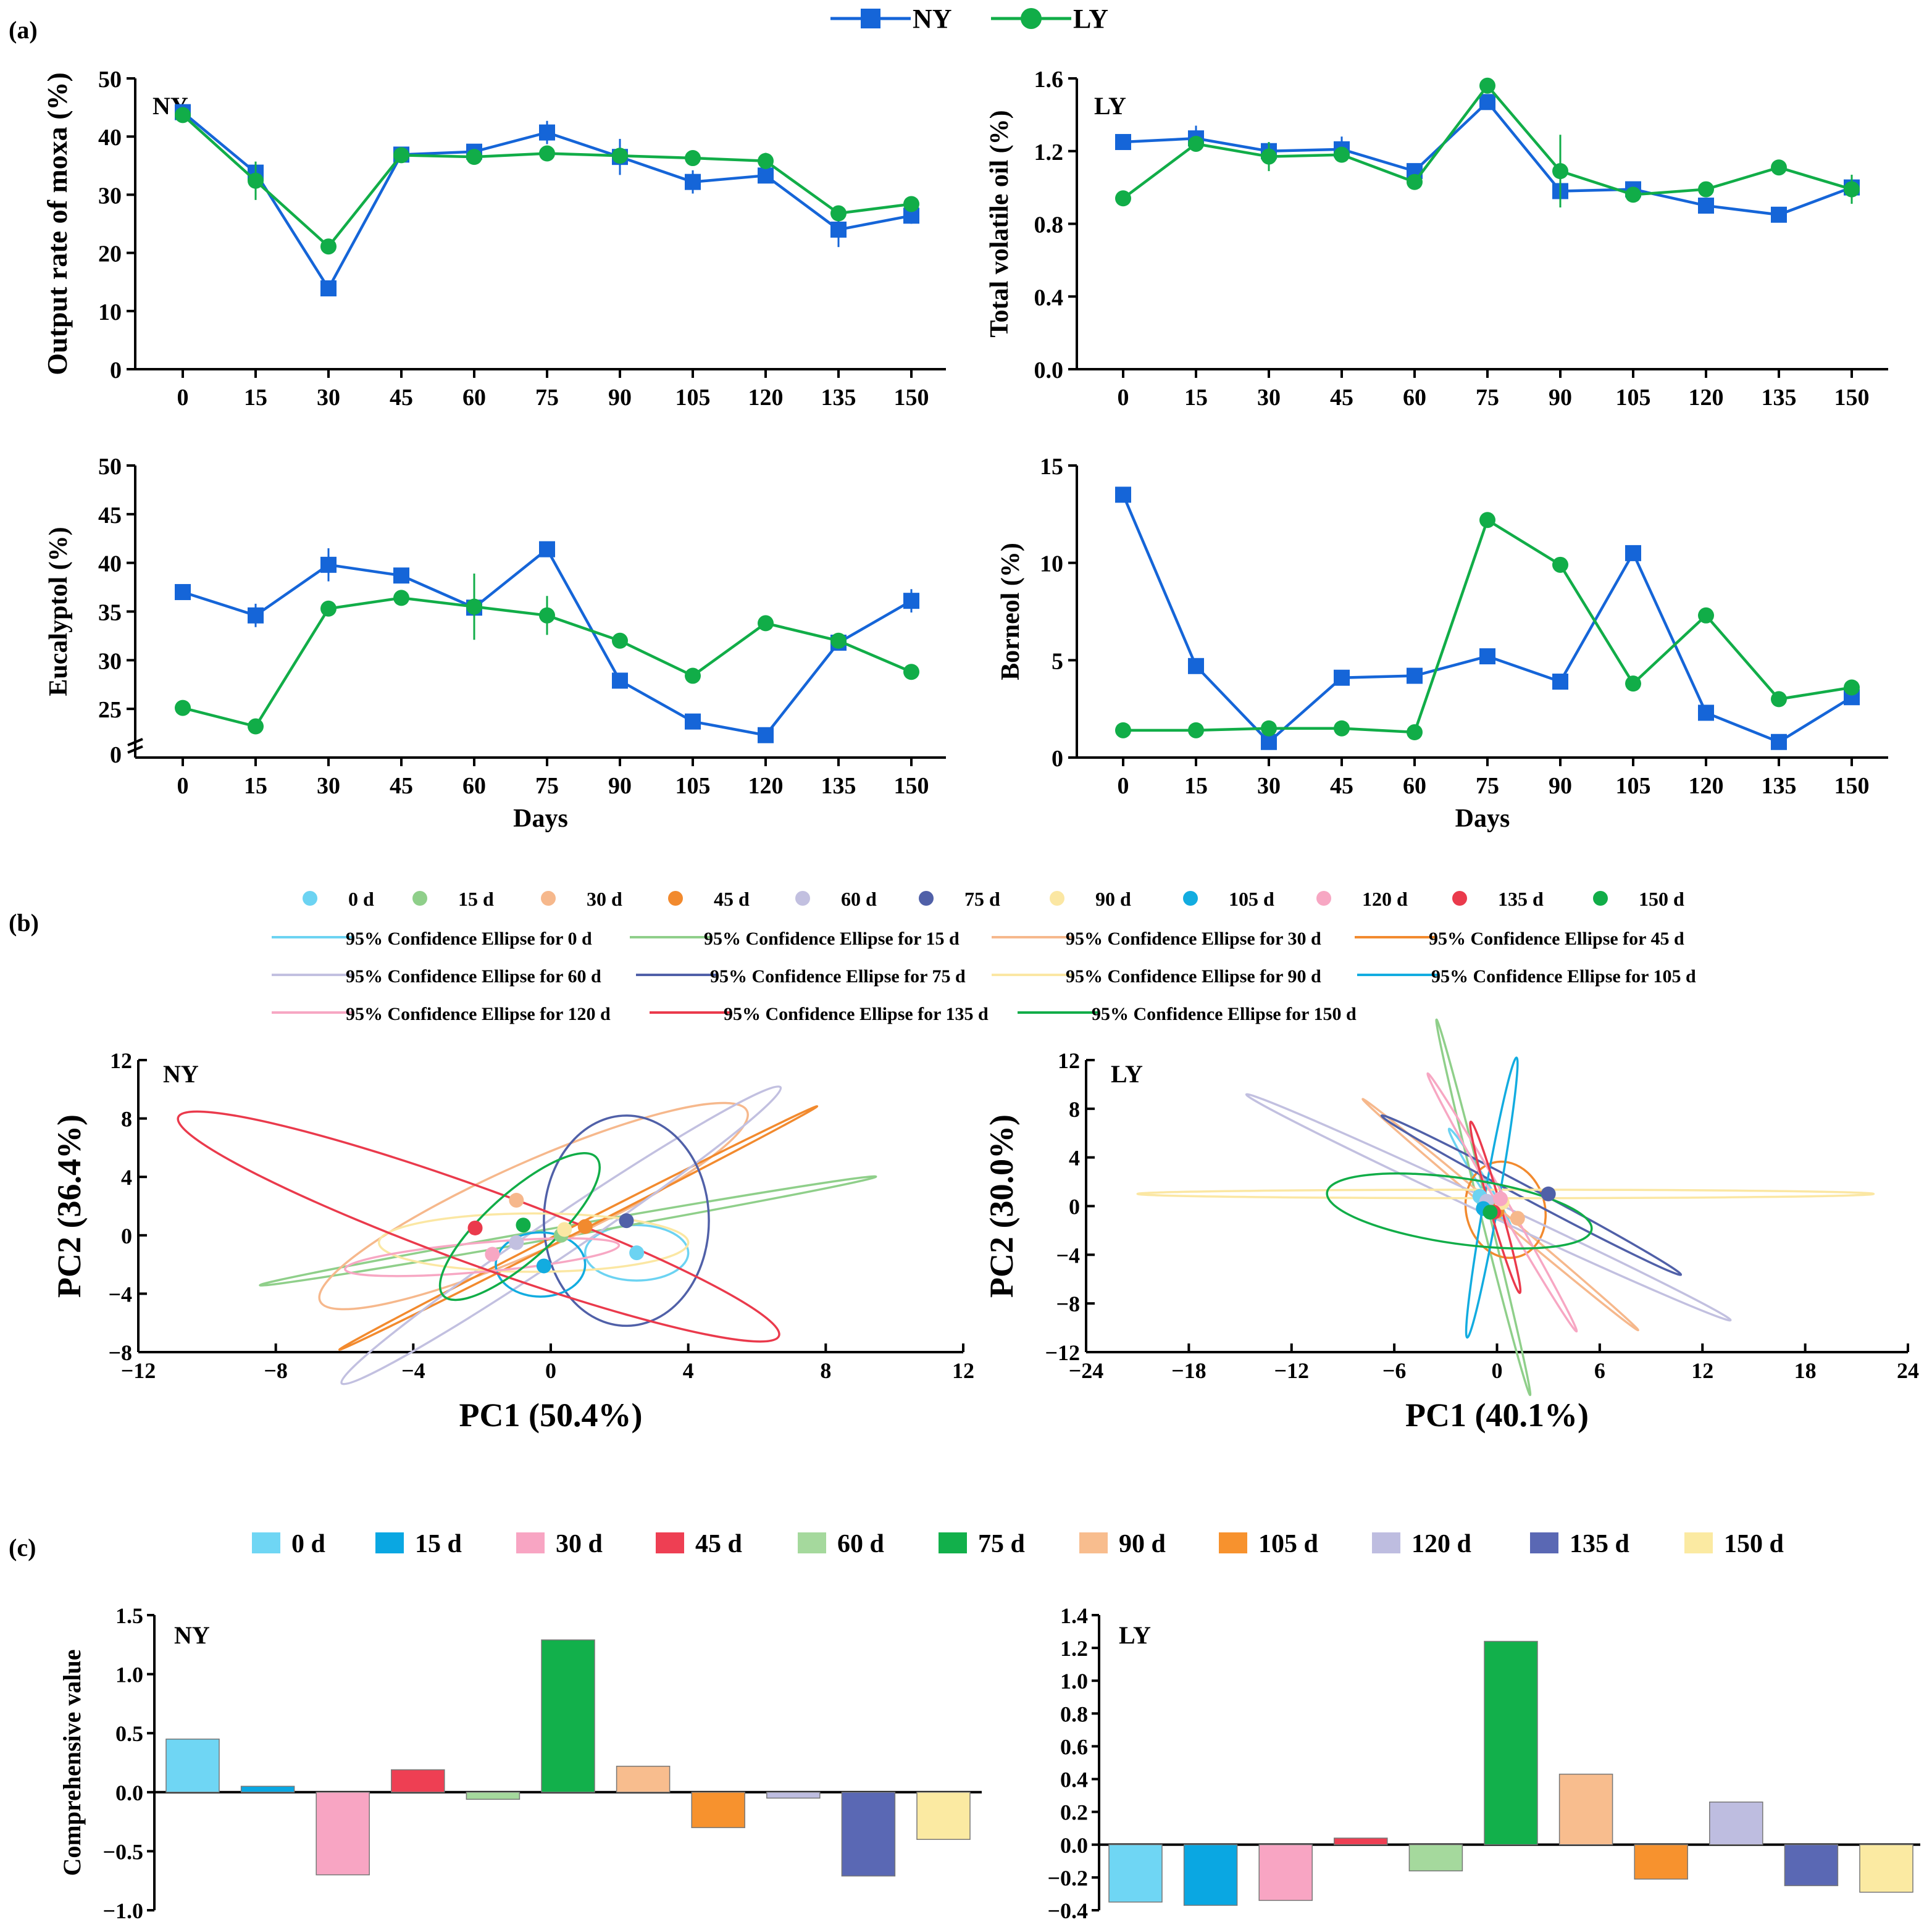  I want to click on y-axis-label: Borneol (%), so click(1011, 611).